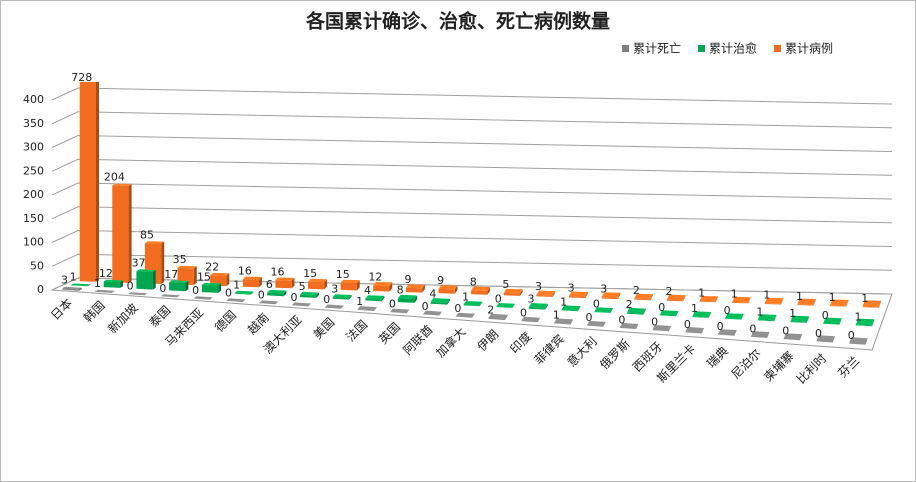  What do you see at coordinates (139, 263) in the screenshot?
I see `value-label: 37` at bounding box center [139, 263].